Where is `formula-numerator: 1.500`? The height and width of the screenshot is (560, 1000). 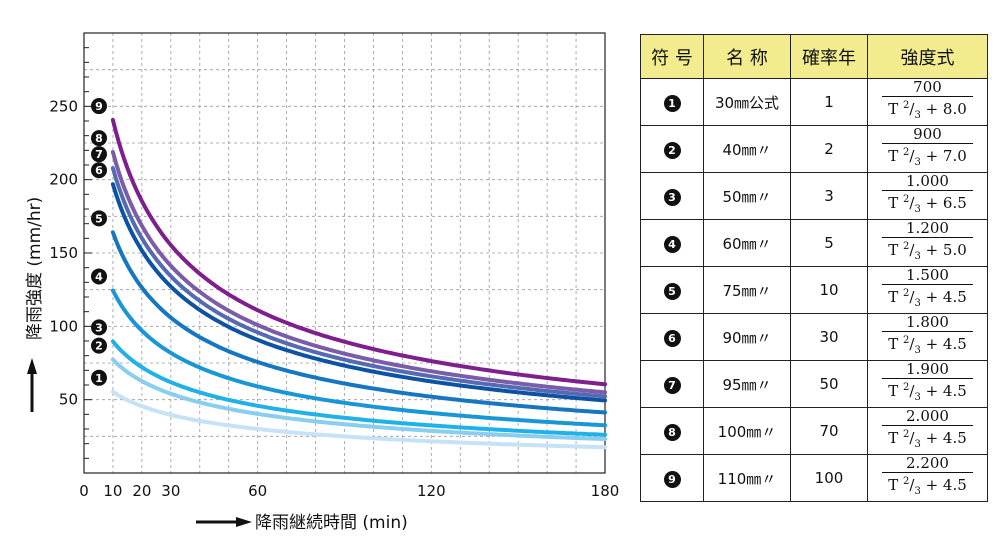 formula-numerator: 1.500 is located at coordinates (927, 276).